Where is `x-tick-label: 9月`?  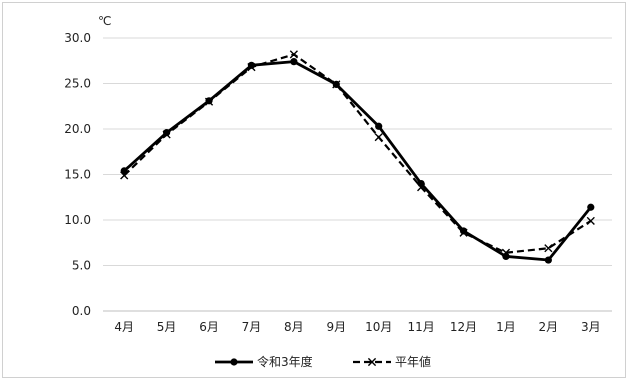 x-tick-label: 9月 is located at coordinates (336, 327).